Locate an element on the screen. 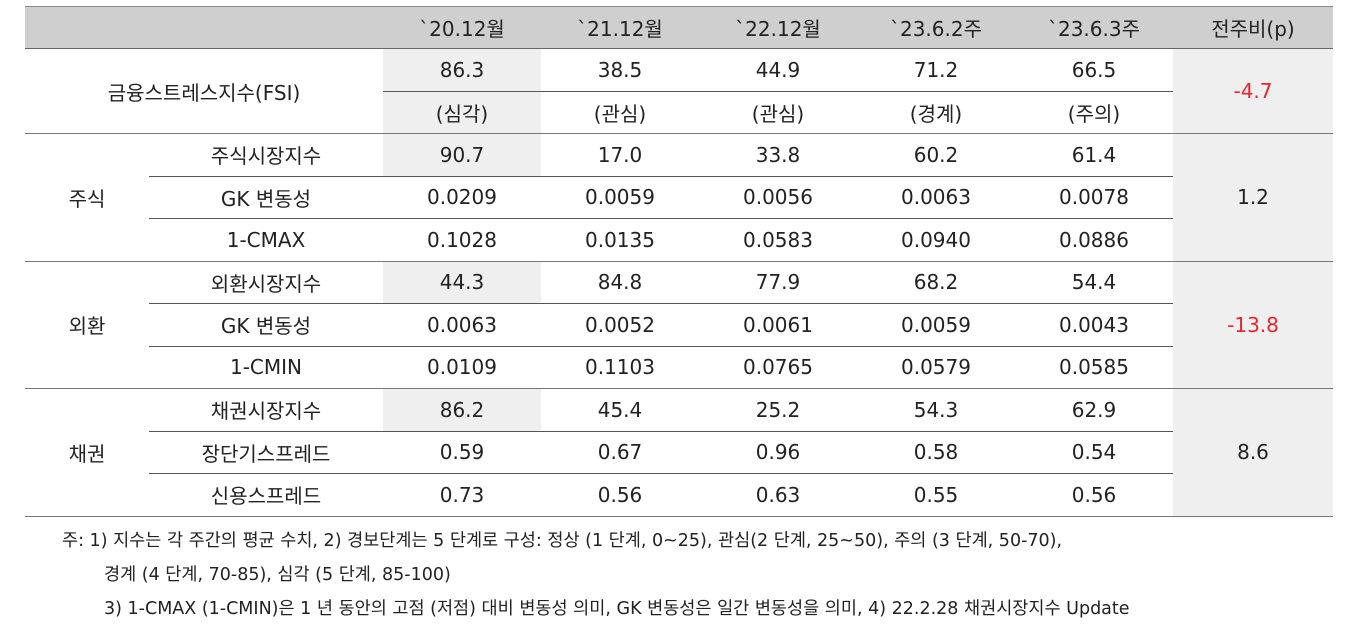 Image resolution: width=1361 pixels, height=640 pixels. table-cell: 45.4 is located at coordinates (620, 410).